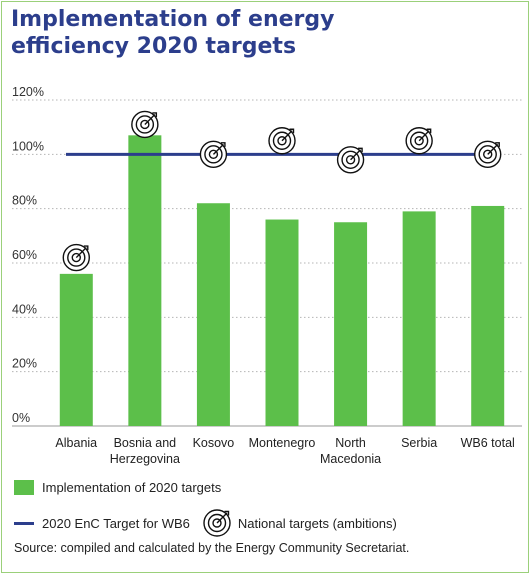 The image size is (532, 576). What do you see at coordinates (24, 487) in the screenshot?
I see `legend-swatch-green` at bounding box center [24, 487].